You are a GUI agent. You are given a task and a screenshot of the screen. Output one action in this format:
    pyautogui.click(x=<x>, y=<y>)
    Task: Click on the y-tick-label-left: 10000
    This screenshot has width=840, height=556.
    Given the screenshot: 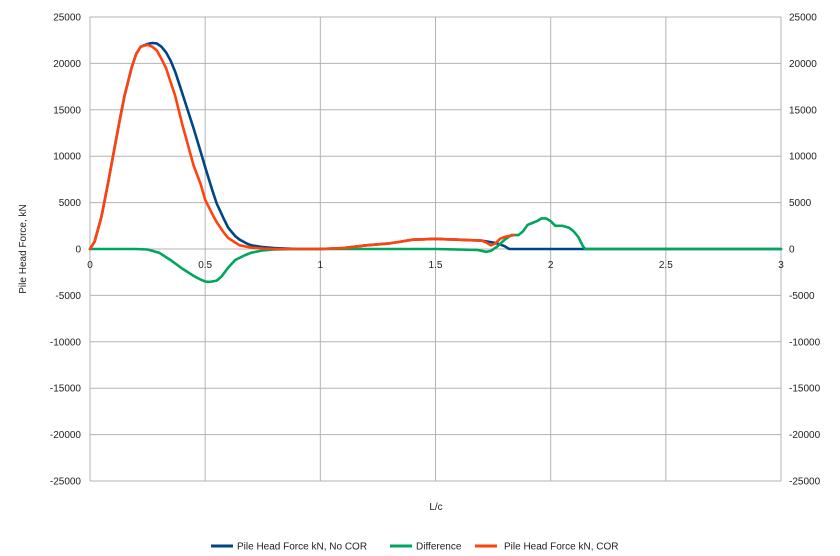 What is the action you would take?
    pyautogui.click(x=67, y=157)
    